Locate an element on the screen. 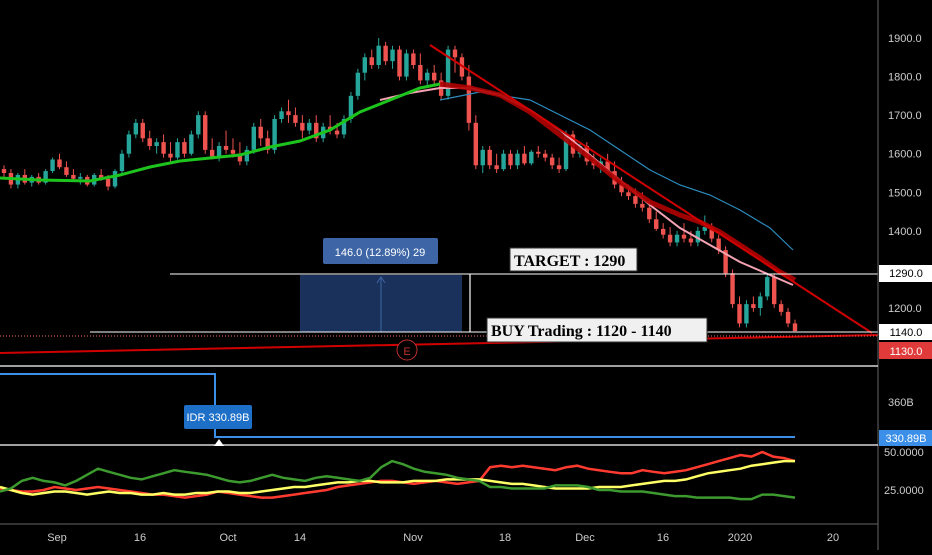 The width and height of the screenshot is (932, 555). buy-label: BUY Trading : 1120 - 1140 is located at coordinates (597, 330).